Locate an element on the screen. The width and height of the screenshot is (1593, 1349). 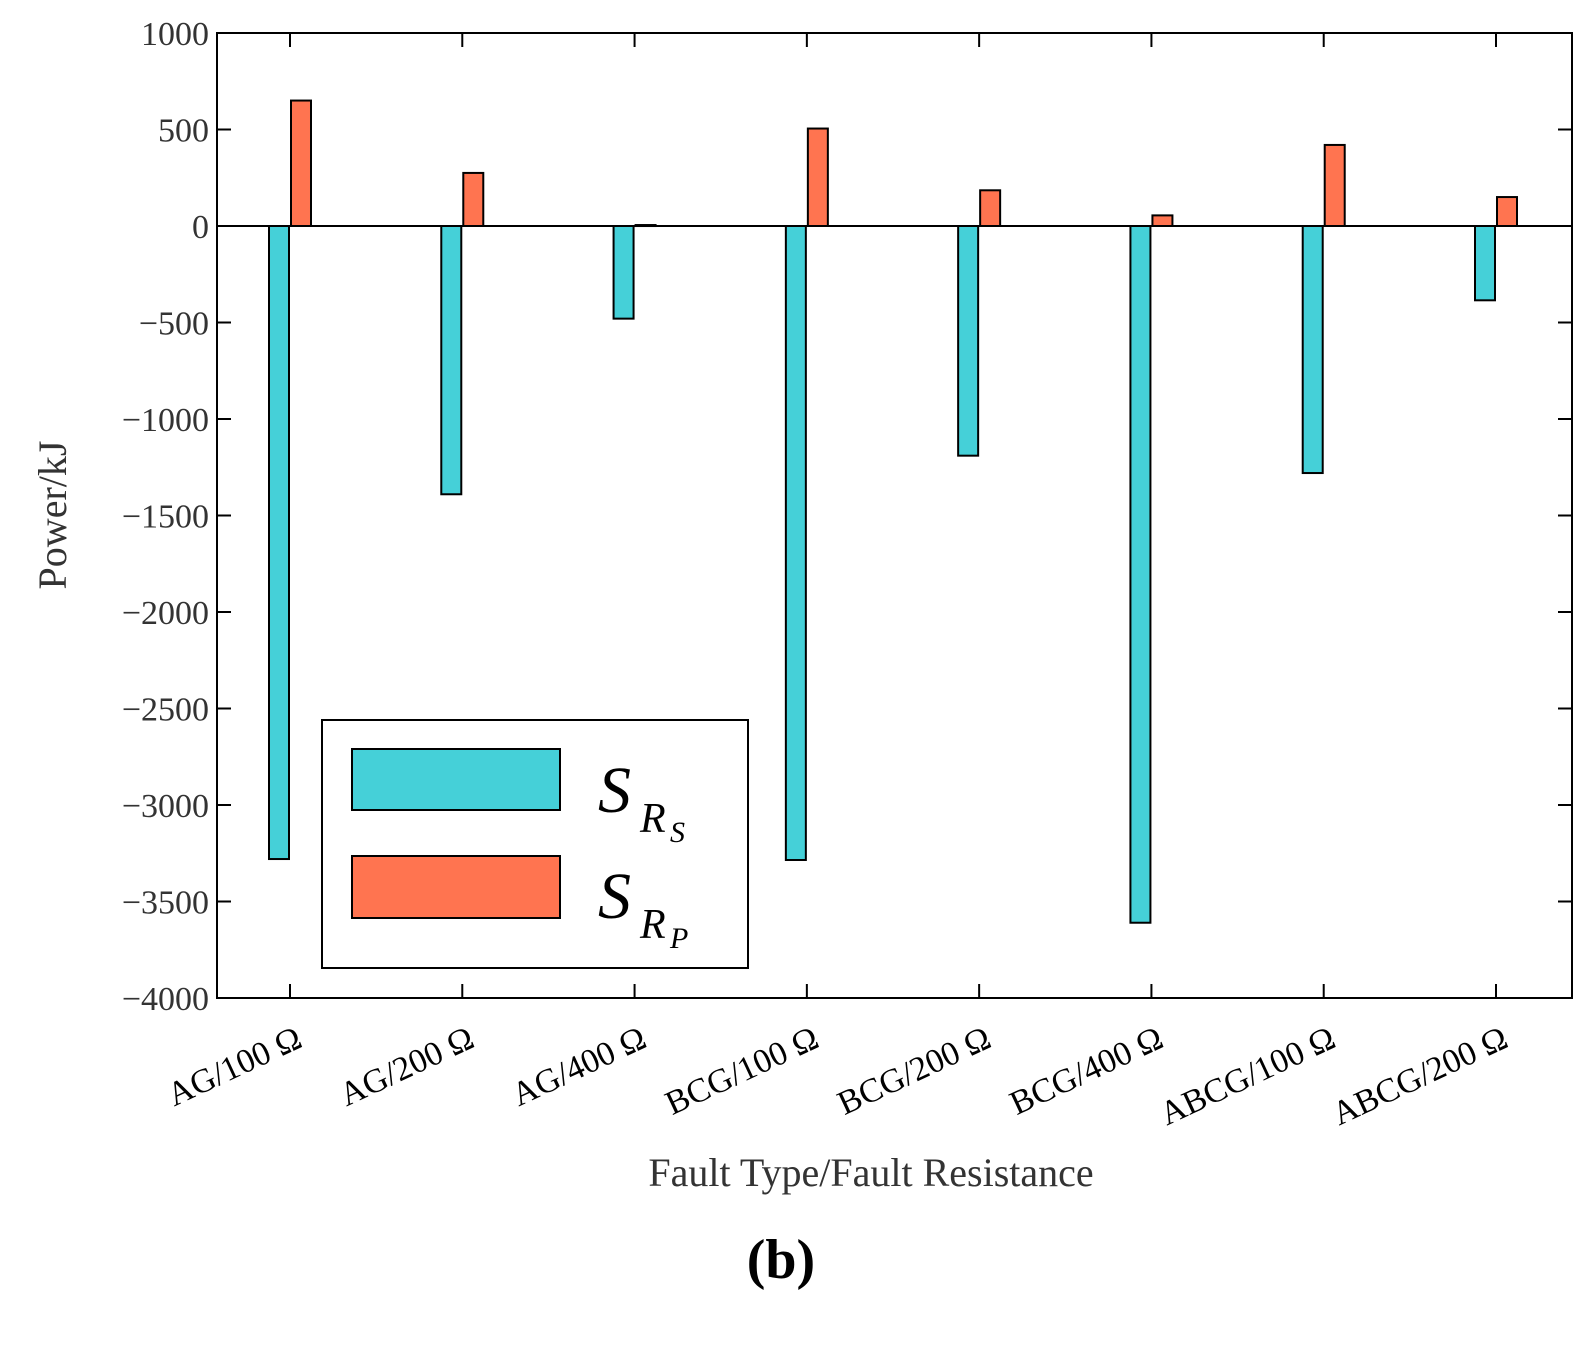
x-tick-label: BCG/400 Ω is located at coordinates (1086, 1071).